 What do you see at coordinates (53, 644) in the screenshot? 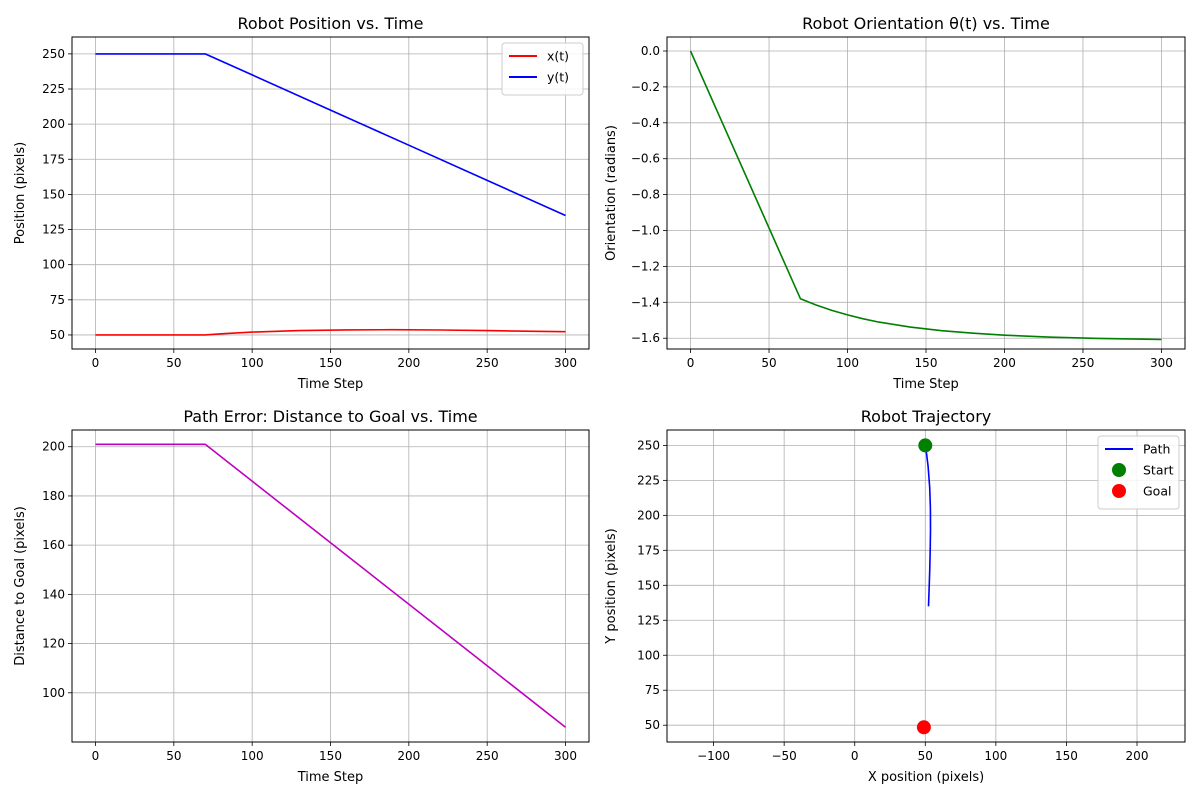
I see `y-tick-label: 120` at bounding box center [53, 644].